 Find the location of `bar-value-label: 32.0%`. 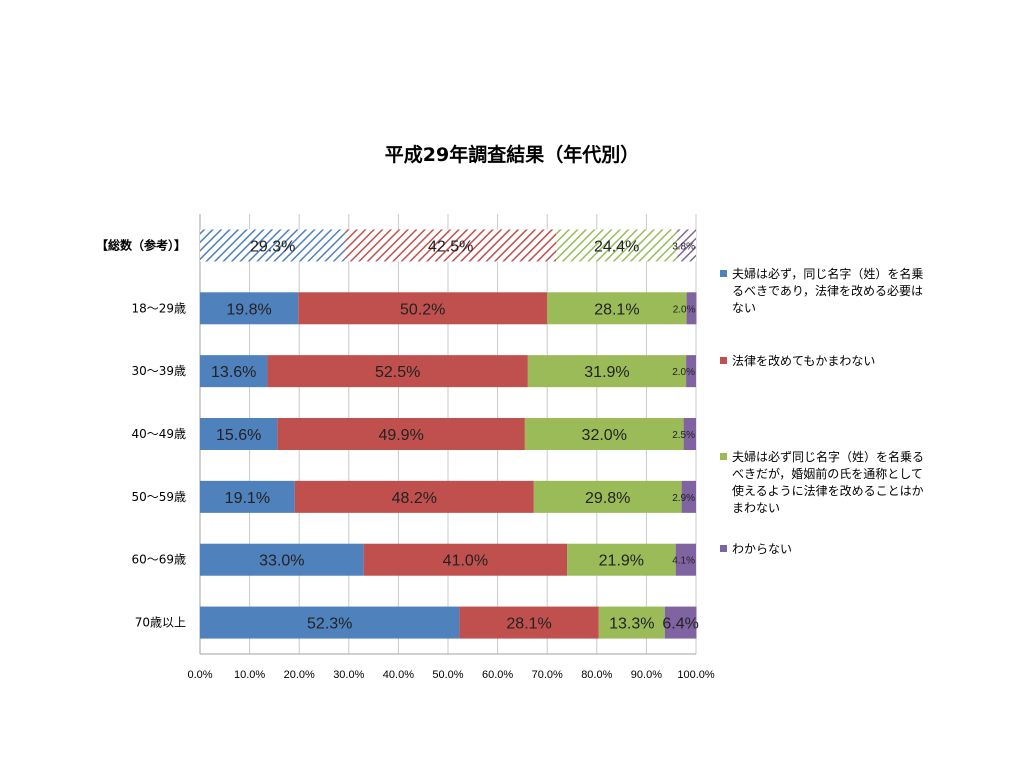

bar-value-label: 32.0% is located at coordinates (604, 435).